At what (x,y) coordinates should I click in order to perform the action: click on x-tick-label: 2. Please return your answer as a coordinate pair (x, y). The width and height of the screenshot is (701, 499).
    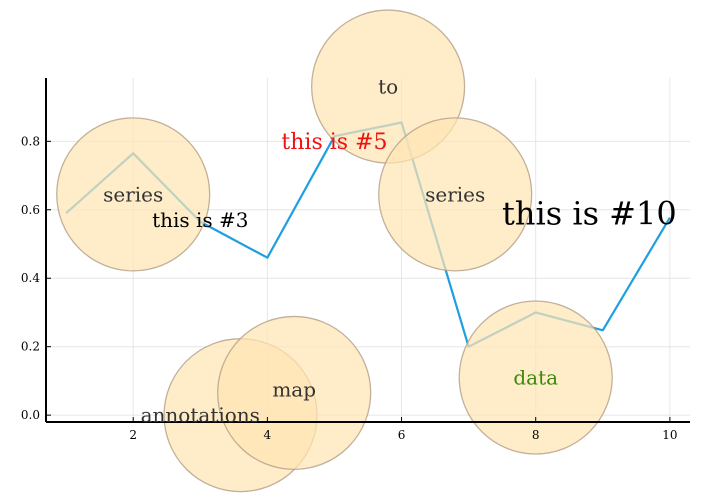
    Looking at the image, I should click on (133, 435).